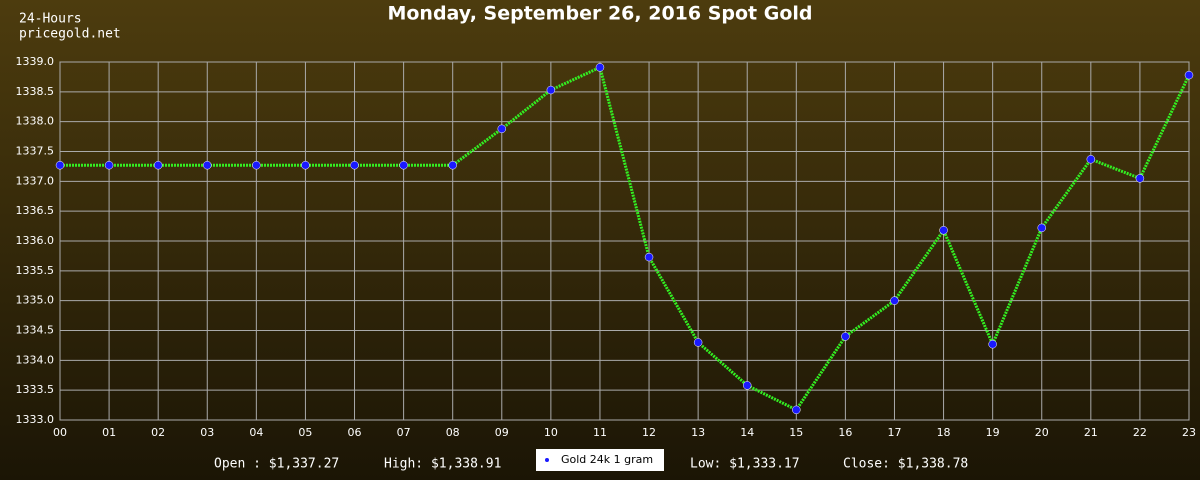  I want to click on y-tick-label: 1336.5, so click(35, 210).